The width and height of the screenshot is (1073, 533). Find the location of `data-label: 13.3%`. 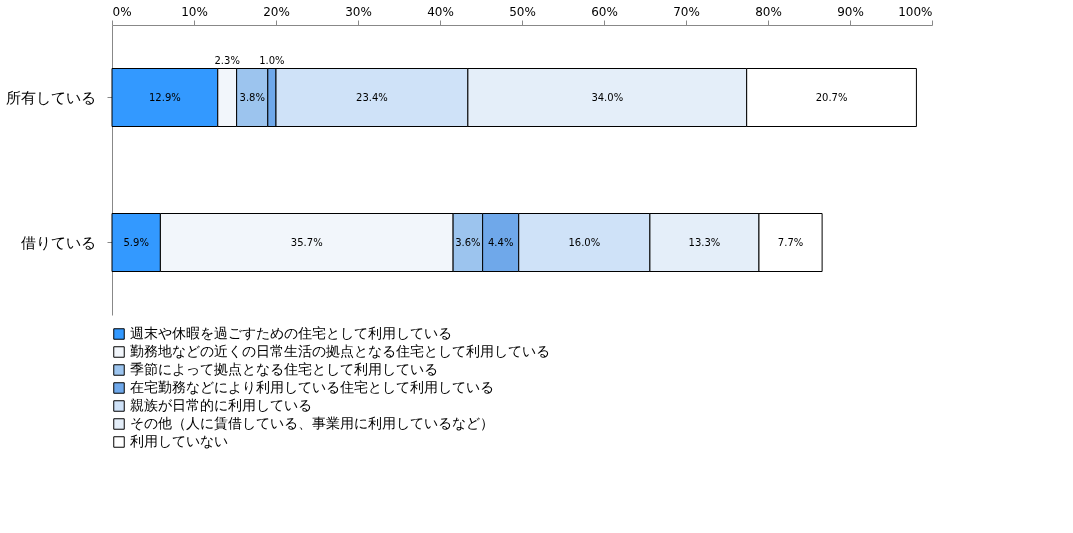

data-label: 13.3% is located at coordinates (704, 242).